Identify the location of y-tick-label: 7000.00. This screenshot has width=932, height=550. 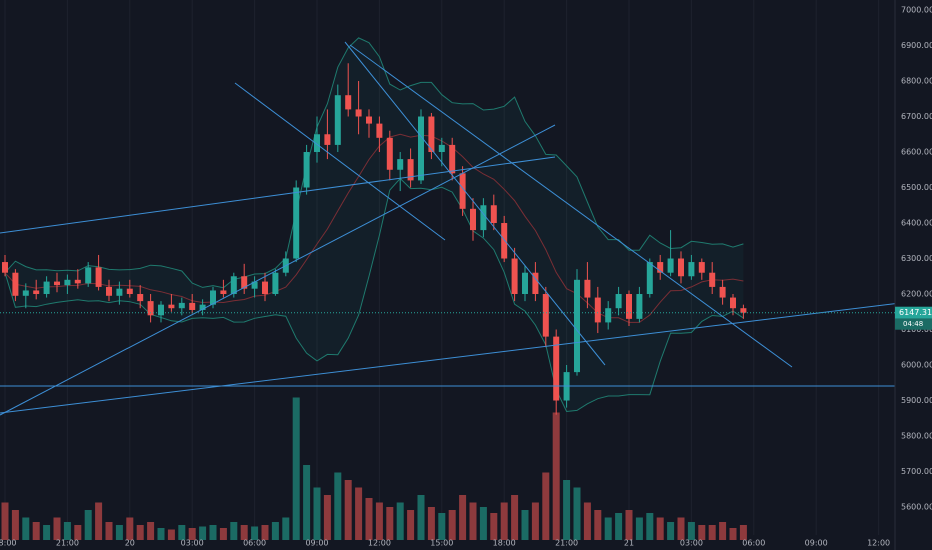
(916, 10).